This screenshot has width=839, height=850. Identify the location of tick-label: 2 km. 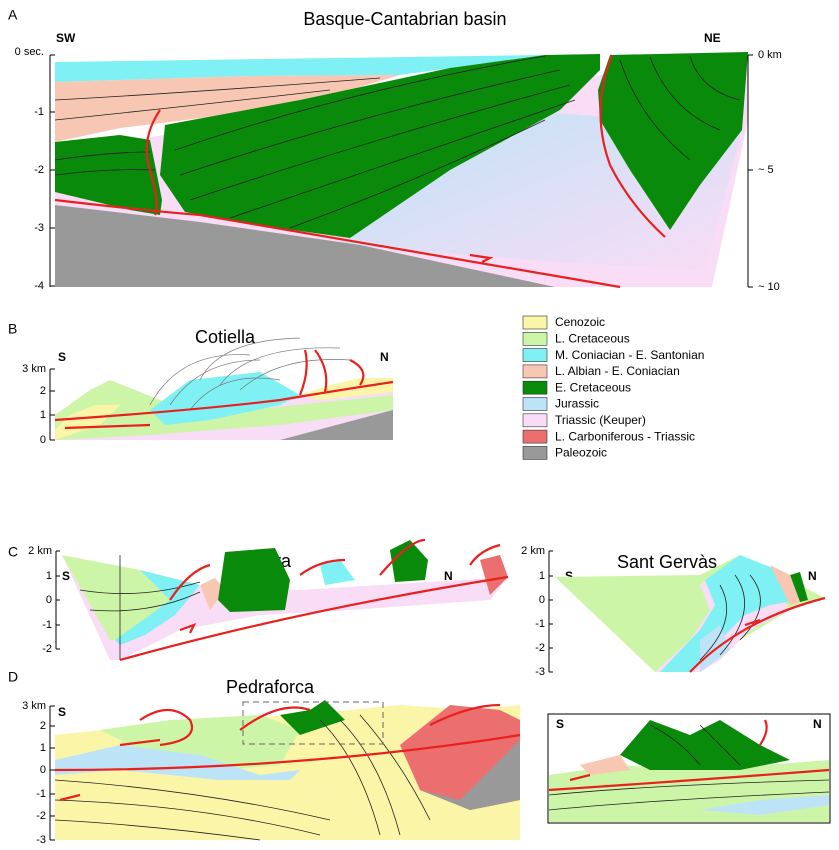
(533, 551).